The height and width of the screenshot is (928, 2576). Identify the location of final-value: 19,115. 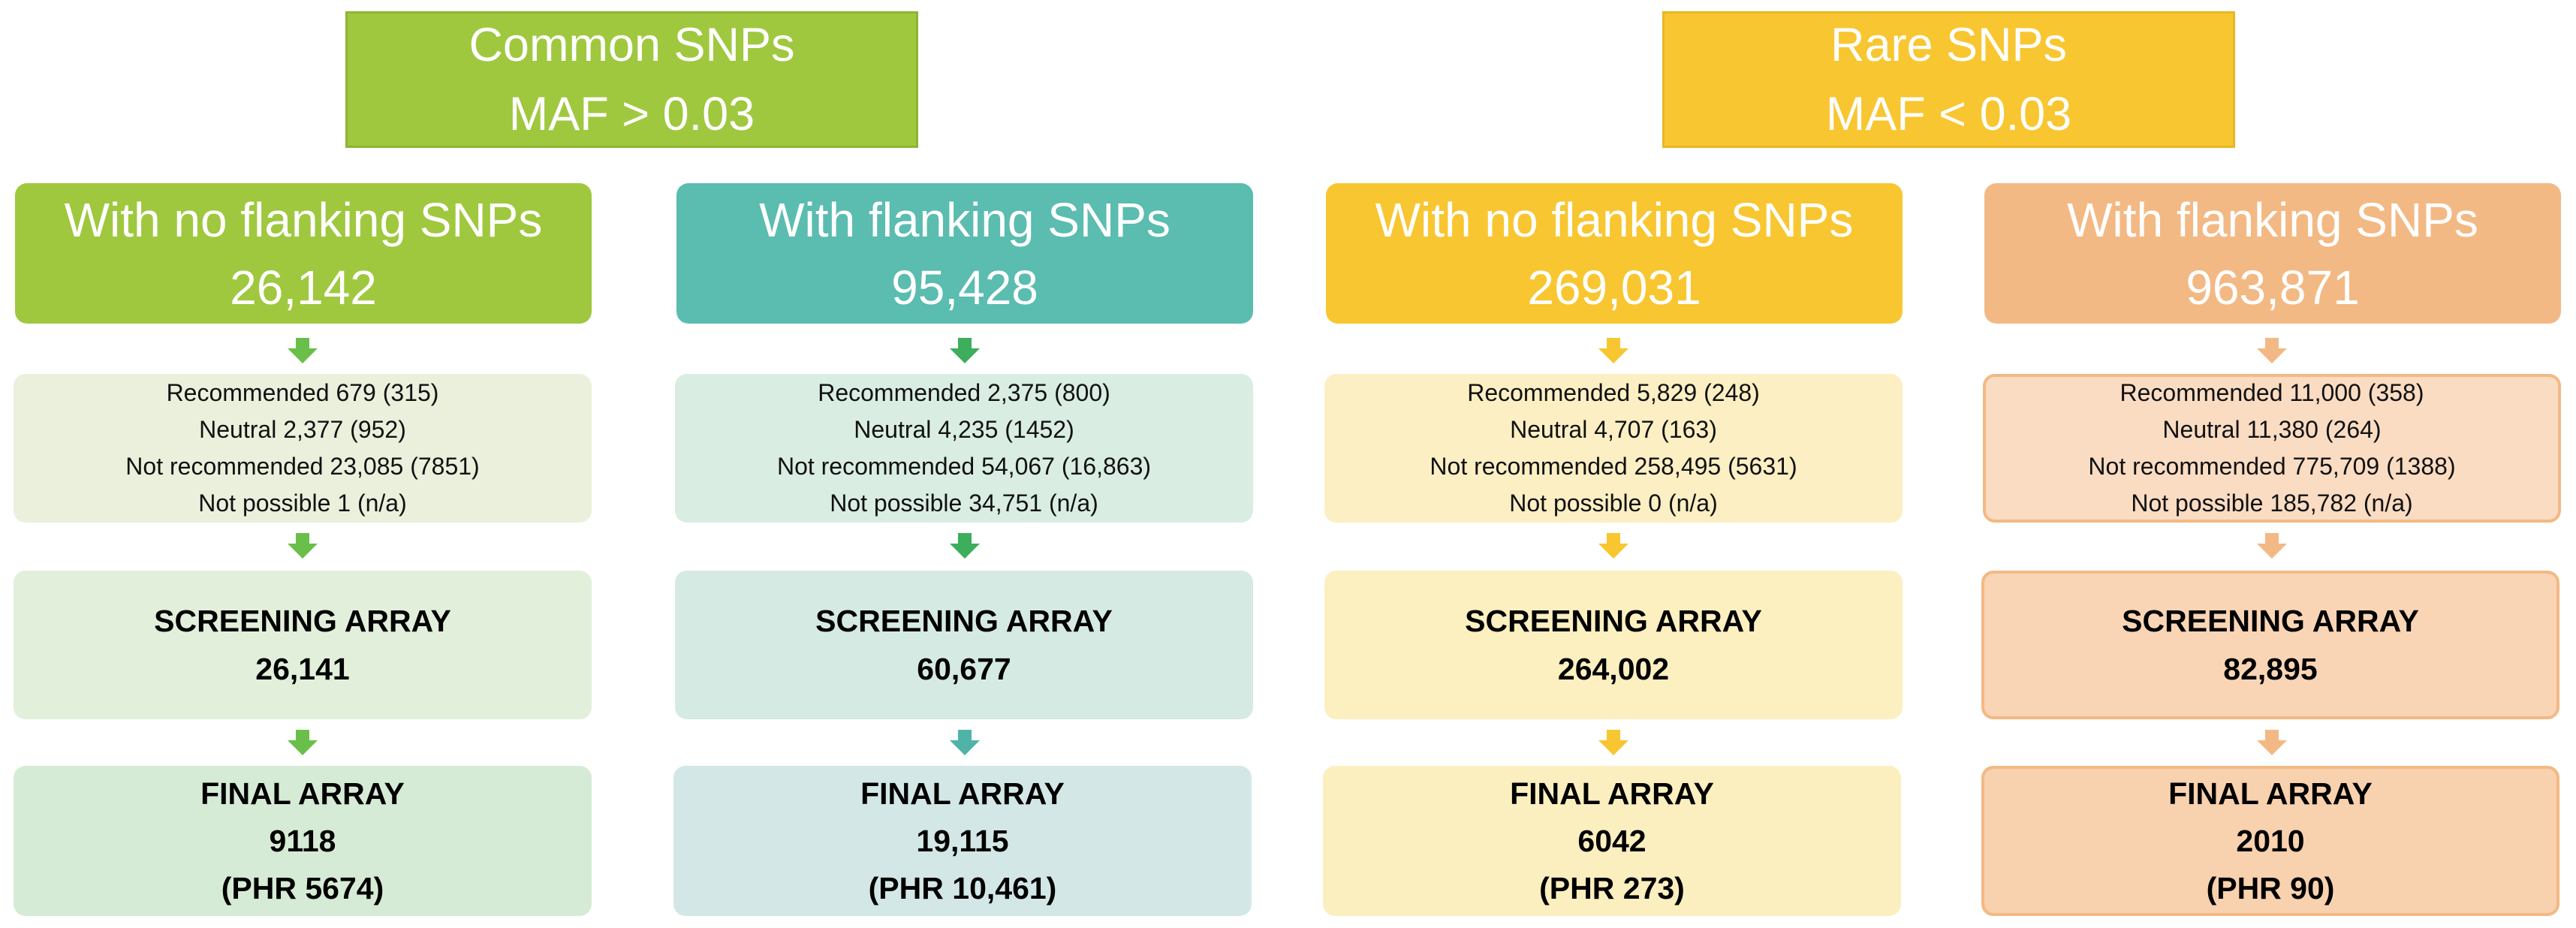
(962, 840).